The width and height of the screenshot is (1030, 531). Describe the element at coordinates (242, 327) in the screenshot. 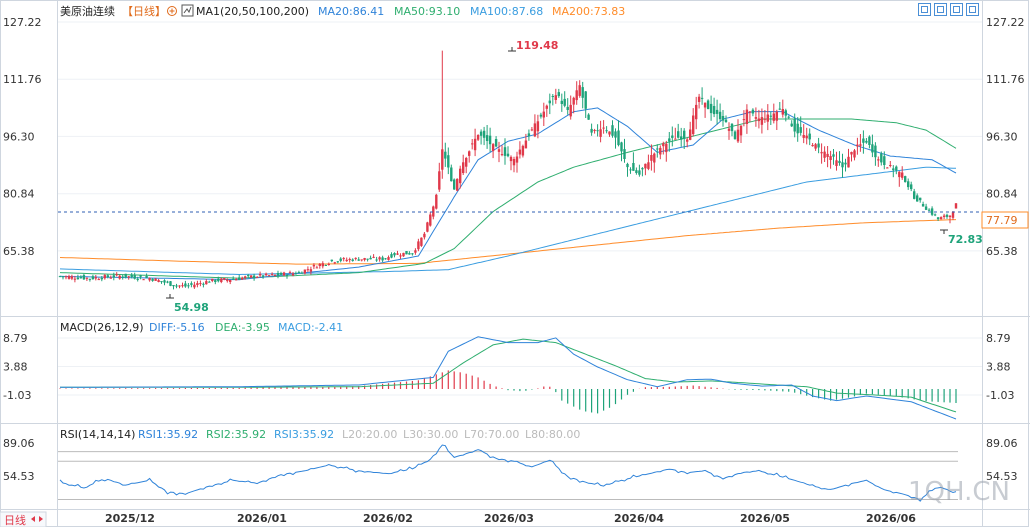

I see `macd-dea: DEA:-3.95` at that location.